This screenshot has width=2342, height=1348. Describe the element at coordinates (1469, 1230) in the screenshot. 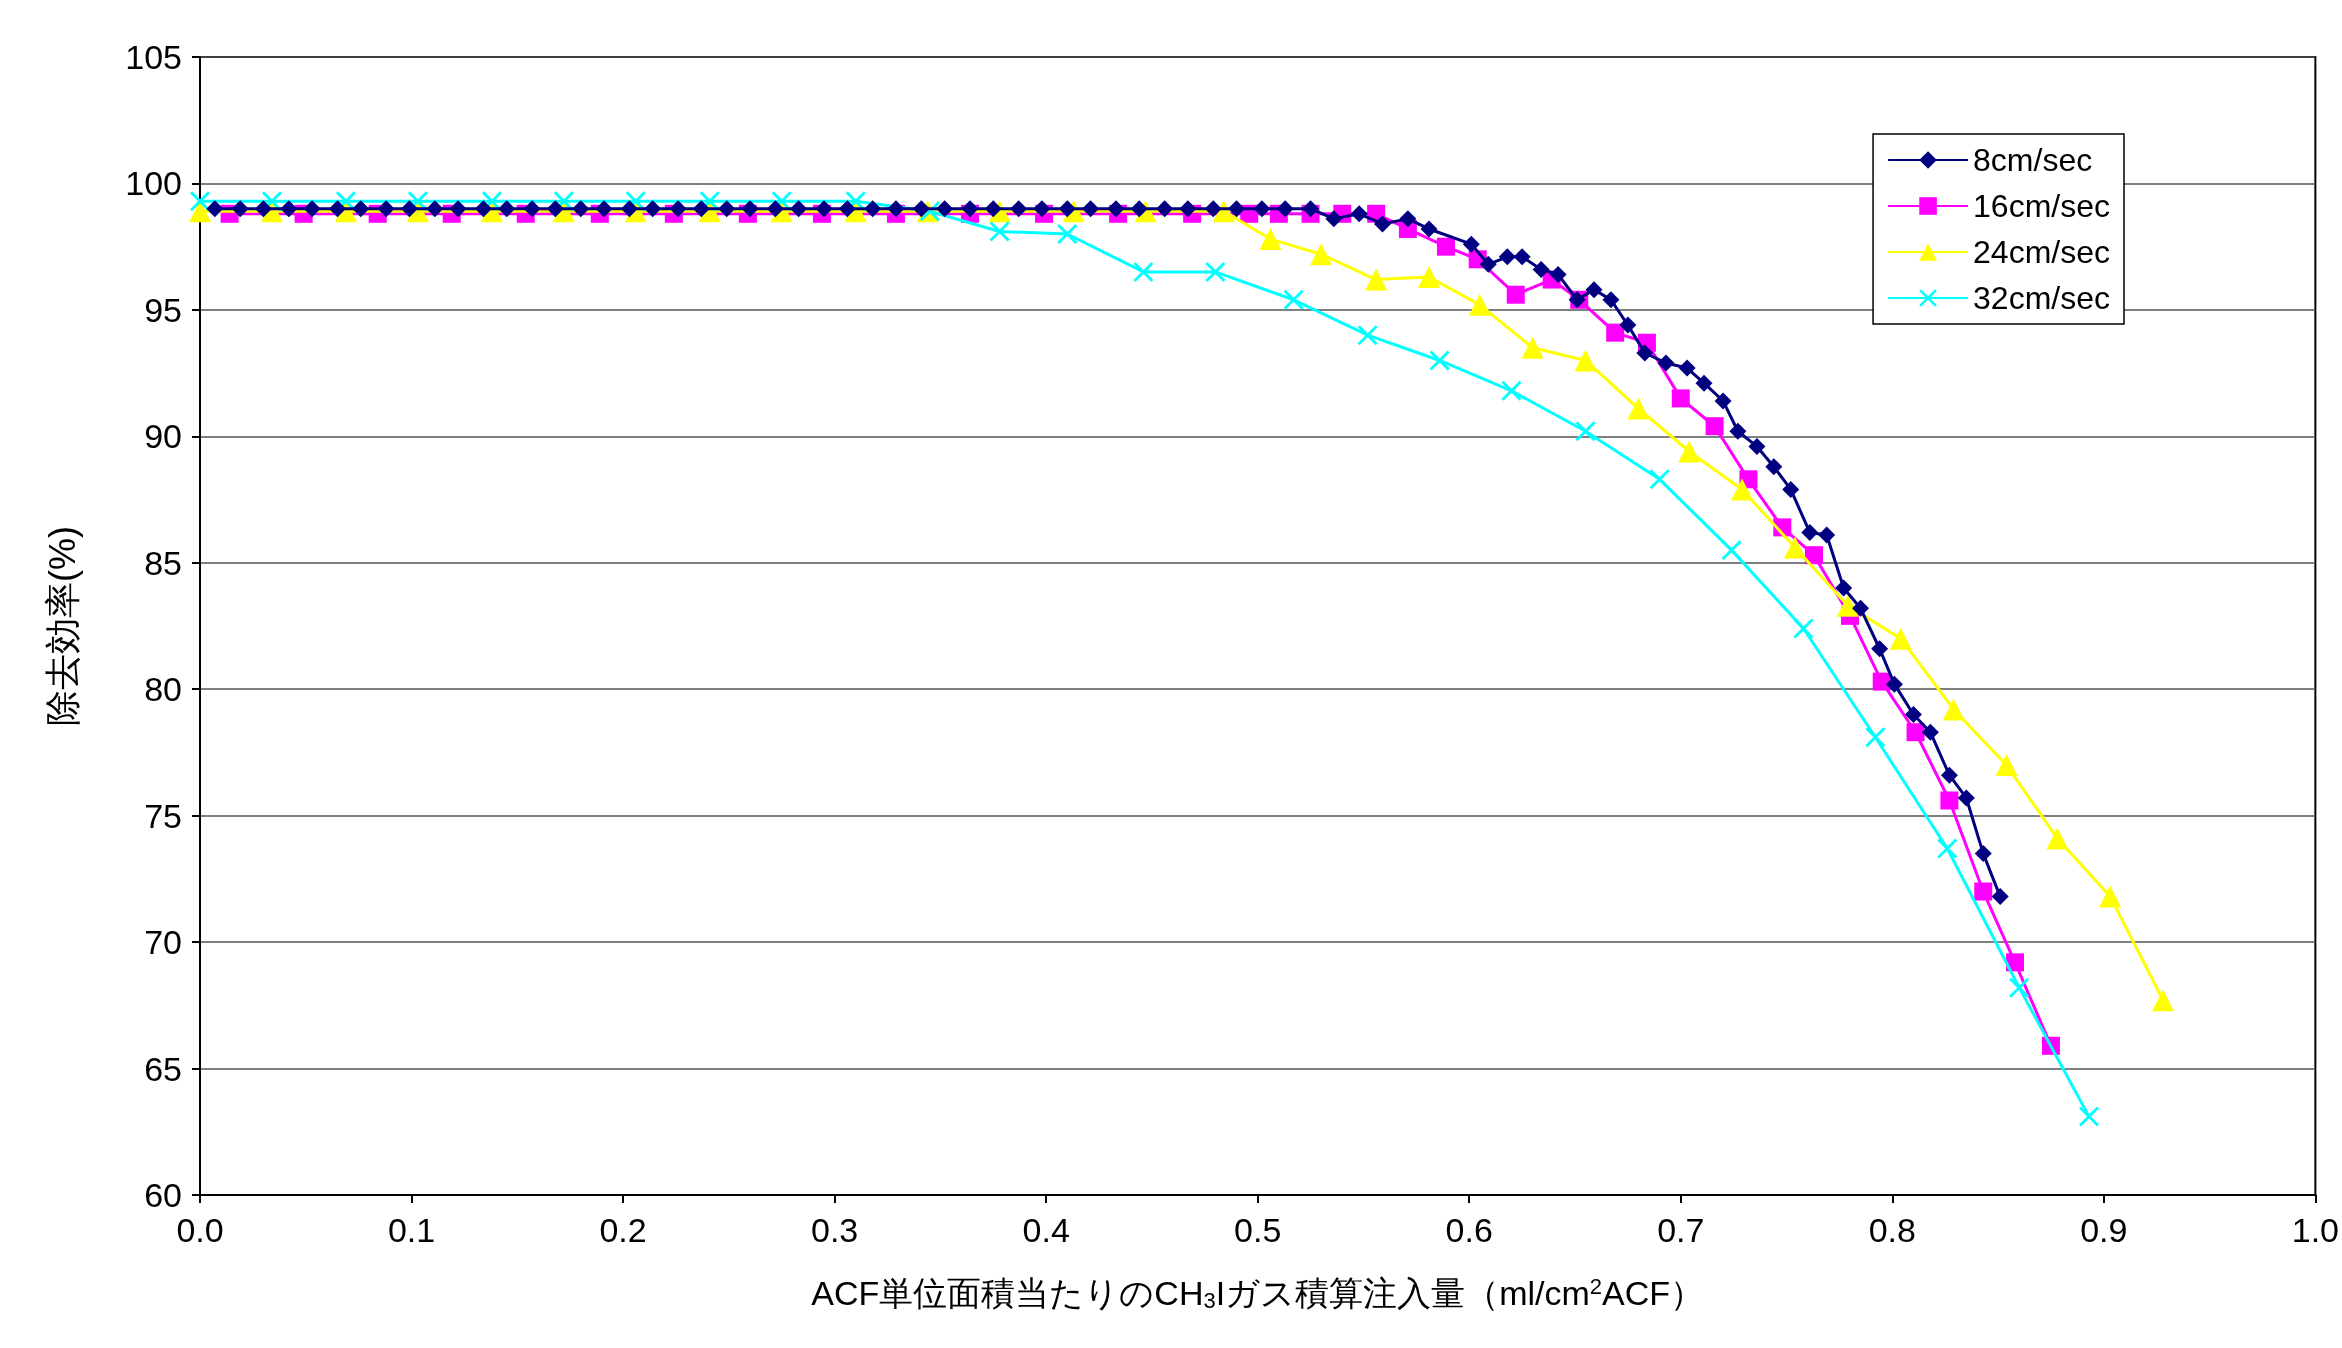

I see `x-tick-label: 0.6` at that location.